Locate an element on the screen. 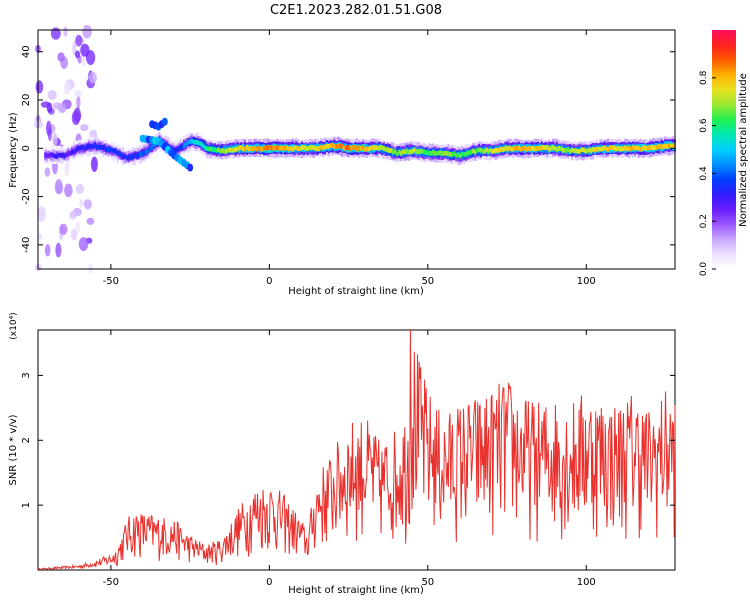  figure-title: C2E1.2023.282.01.51.G08 is located at coordinates (356, 10).